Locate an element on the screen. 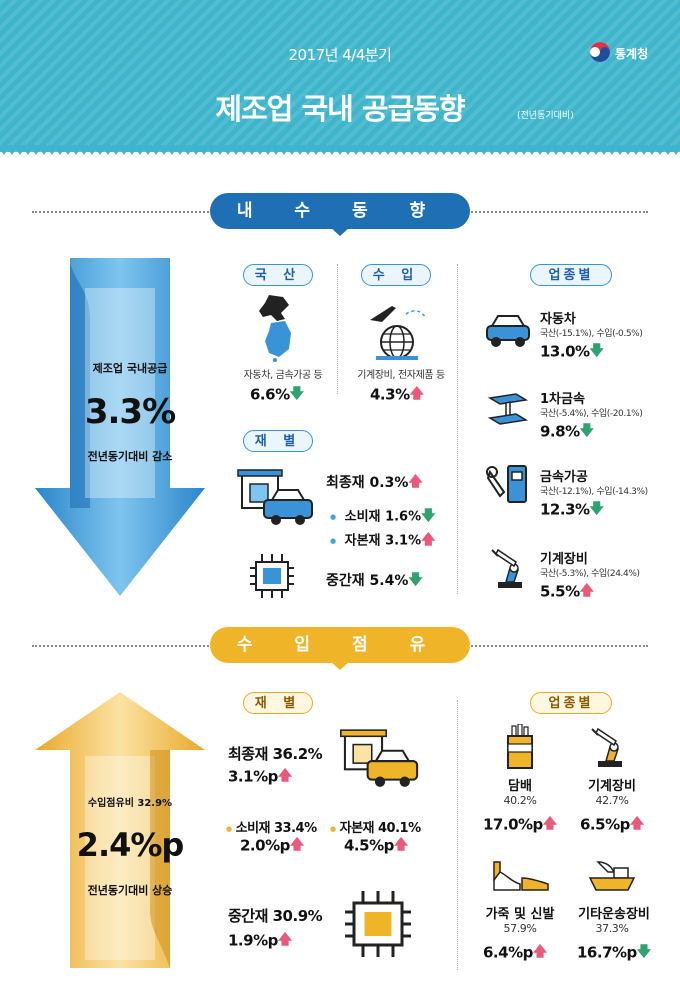  s1-intermediate-value: 5.4% is located at coordinates (389, 581).